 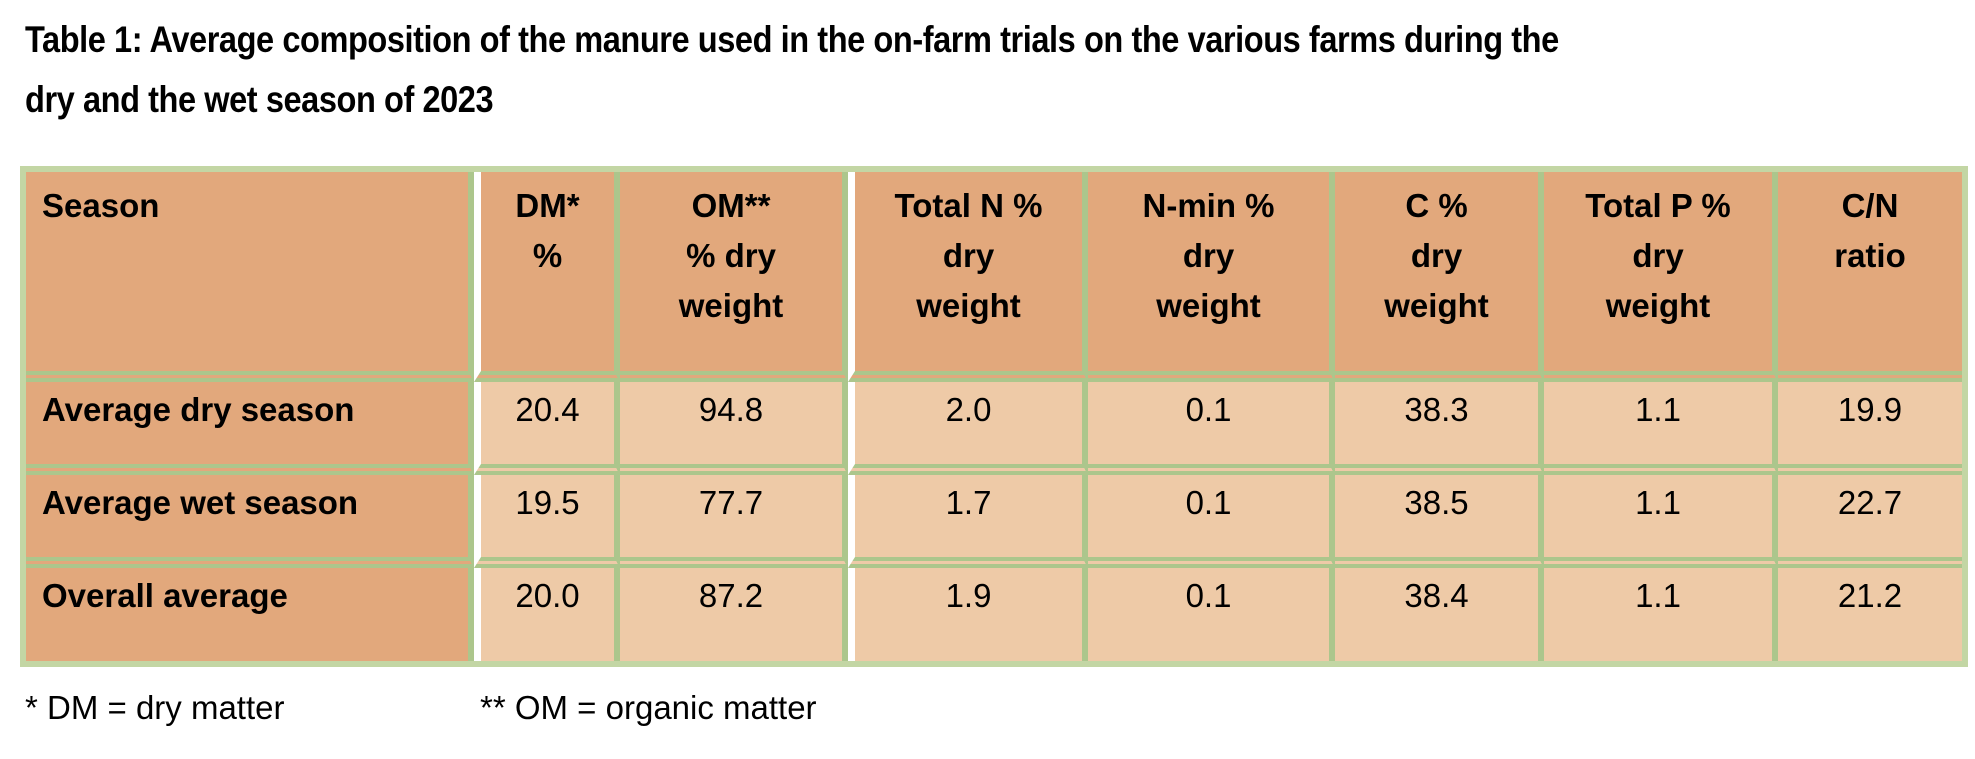 What do you see at coordinates (1439, 614) in the screenshot?
I see `cell-c: 38.4` at bounding box center [1439, 614].